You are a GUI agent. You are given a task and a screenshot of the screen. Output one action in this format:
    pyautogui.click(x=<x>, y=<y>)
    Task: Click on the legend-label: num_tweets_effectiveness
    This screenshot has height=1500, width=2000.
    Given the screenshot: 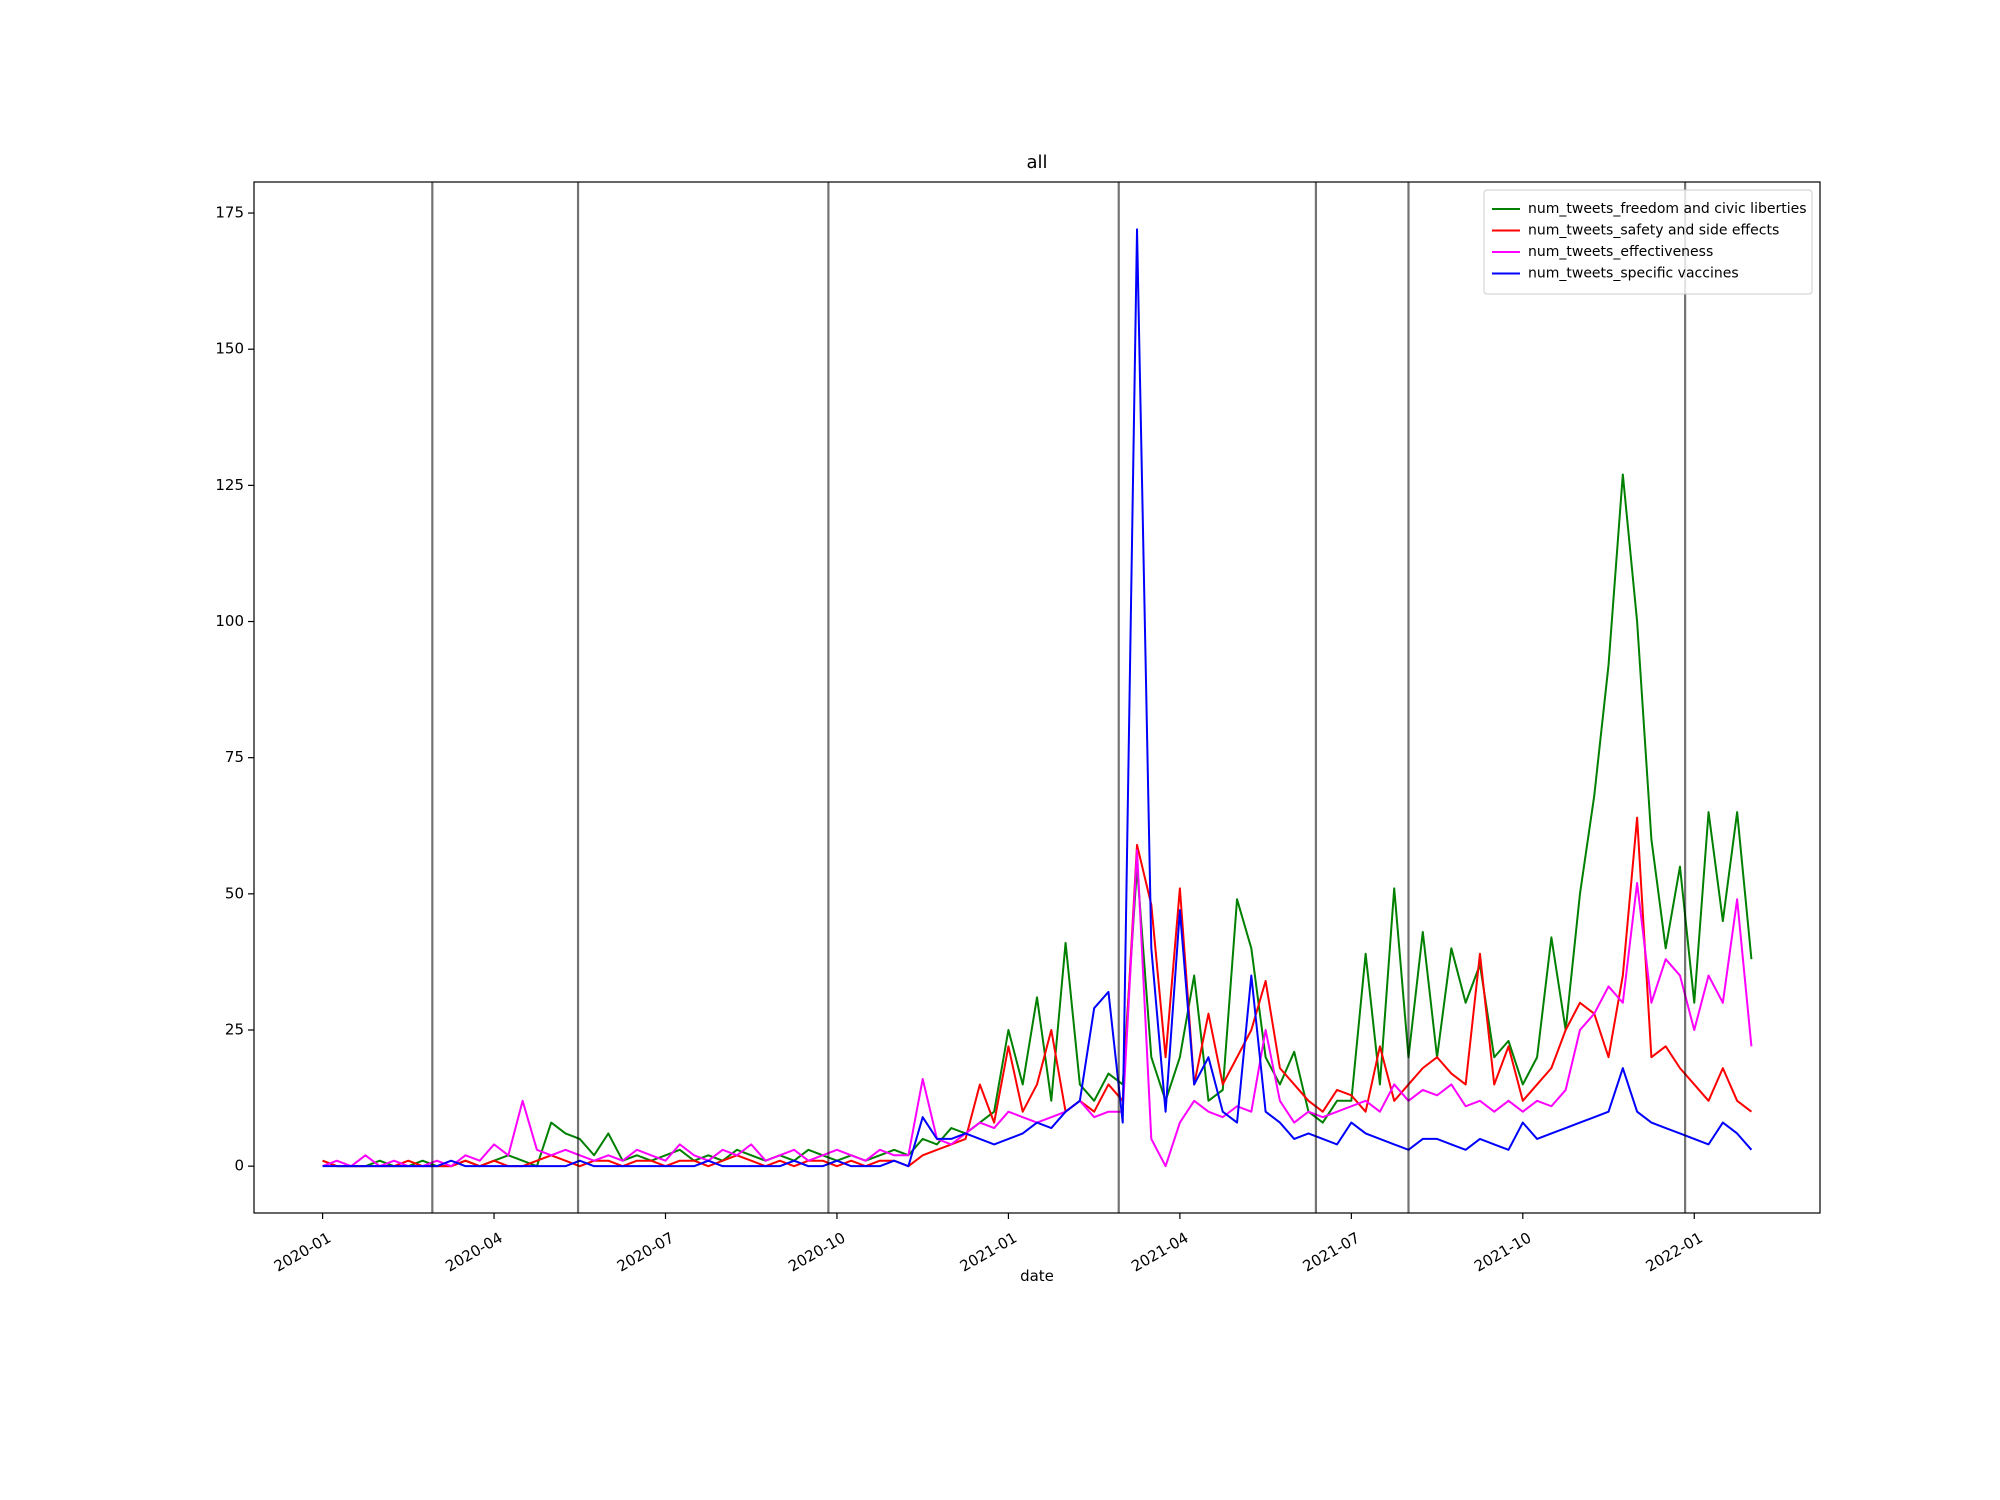 What is the action you would take?
    pyautogui.click(x=1620, y=252)
    